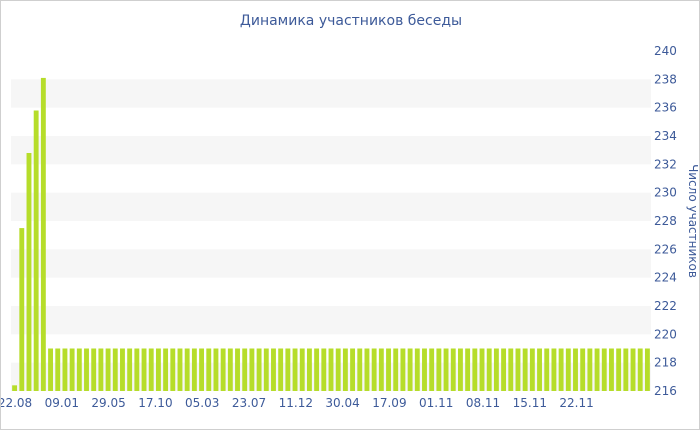 This screenshot has width=700, height=431. What do you see at coordinates (665, 108) in the screenshot?
I see `y-tick-label: 236` at bounding box center [665, 108].